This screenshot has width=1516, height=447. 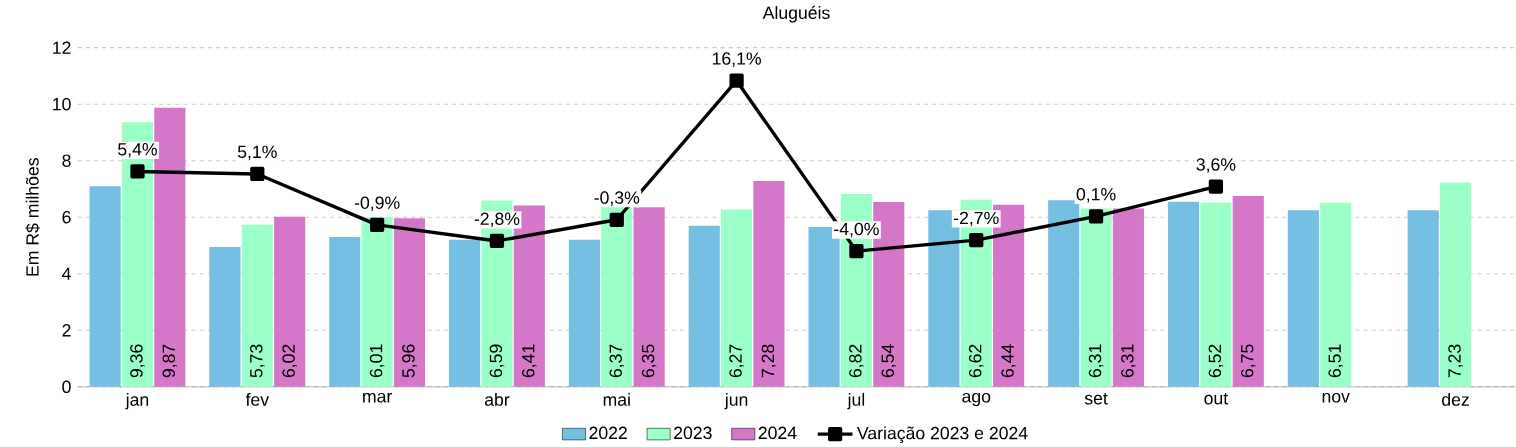 What do you see at coordinates (1096, 195) in the screenshot?
I see `data-label: 0,1%` at bounding box center [1096, 195].